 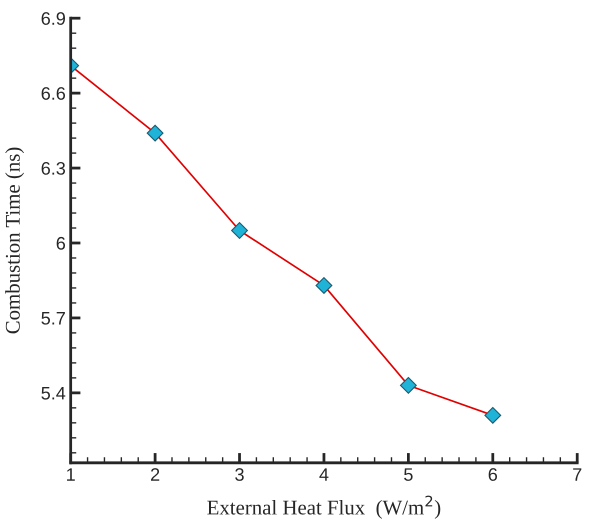 I want to click on x-axis-title: External Heat Flux (W/m$^{2}$), so click(x=323, y=507).